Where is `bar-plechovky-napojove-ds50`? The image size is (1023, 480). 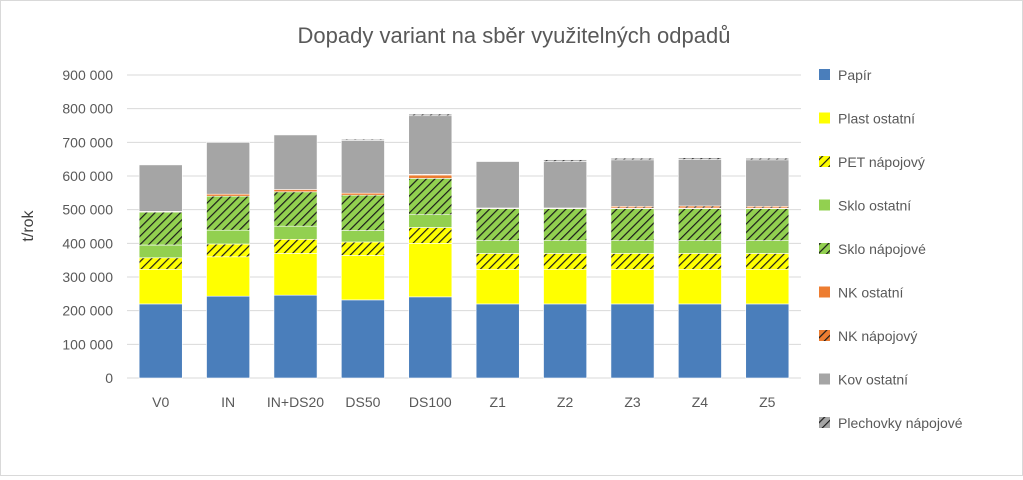
bar-plechovky-napojove-ds50 is located at coordinates (363, 140).